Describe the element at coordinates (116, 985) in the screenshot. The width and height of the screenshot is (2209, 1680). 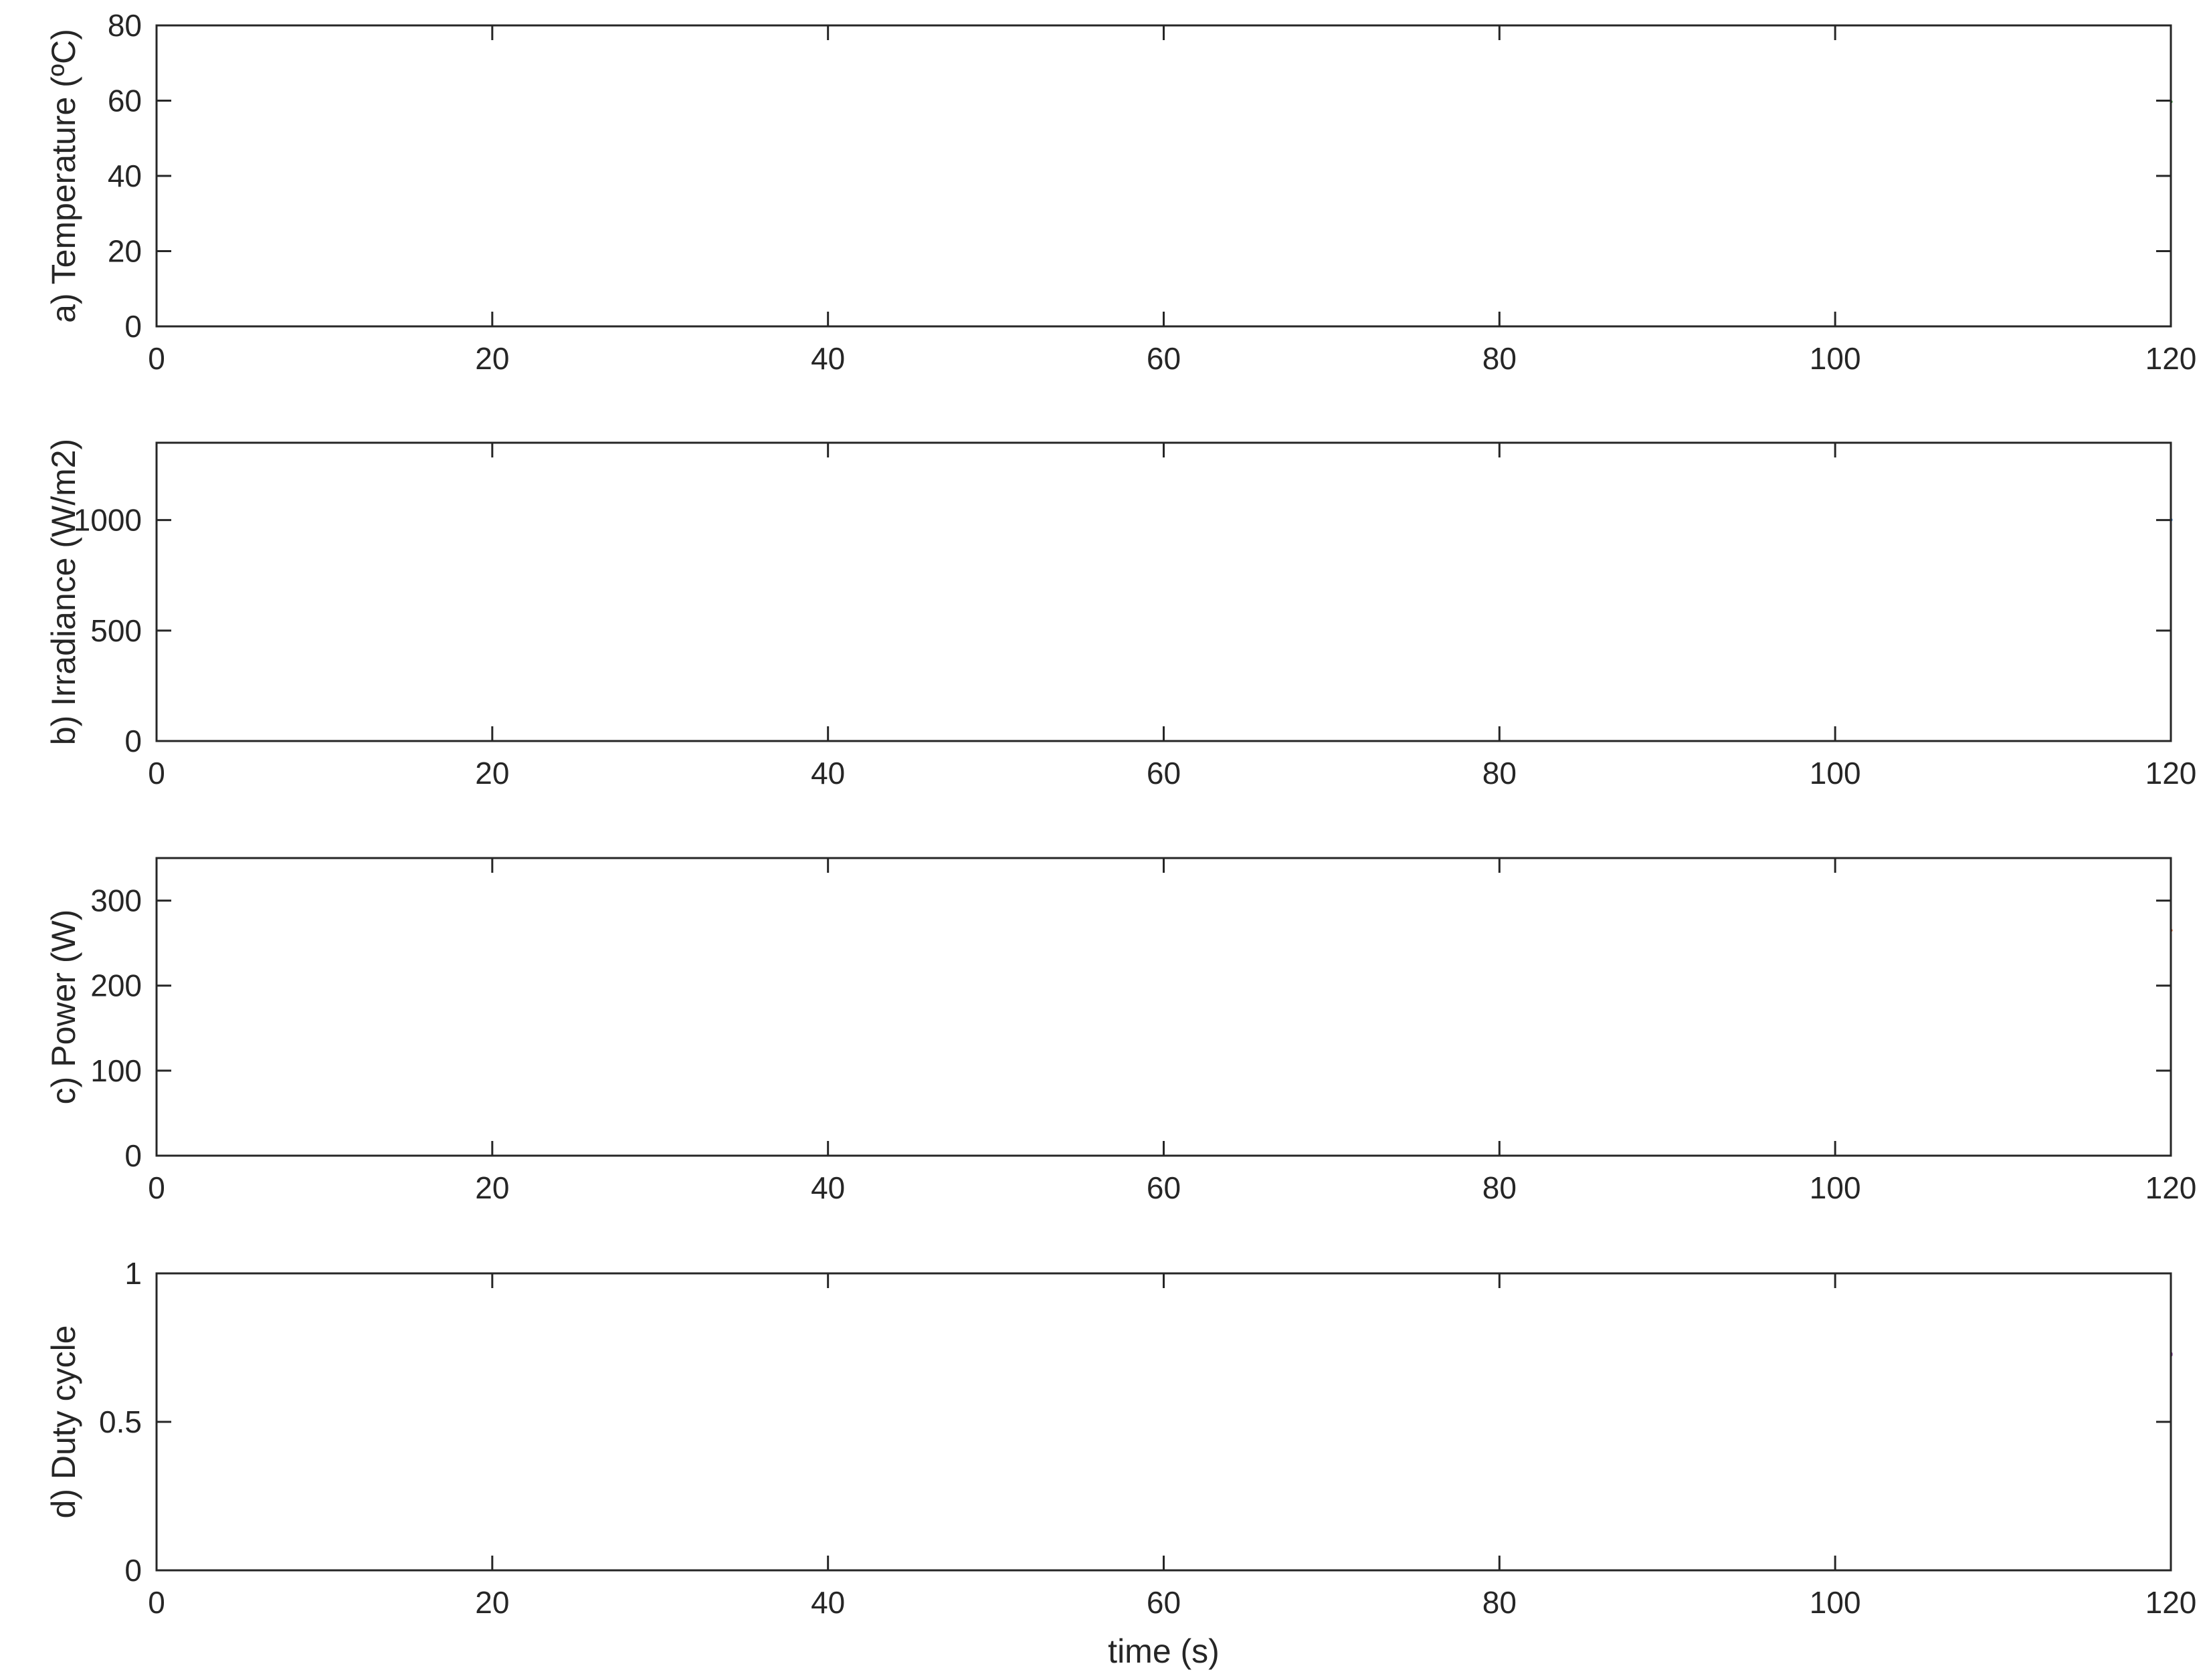
I see `y-tick-label: 200` at that location.